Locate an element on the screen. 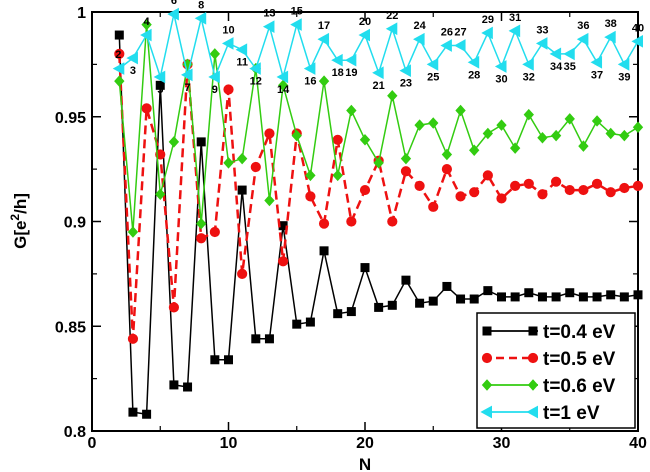 The image size is (650, 472). point-label: 14 is located at coordinates (283, 90).